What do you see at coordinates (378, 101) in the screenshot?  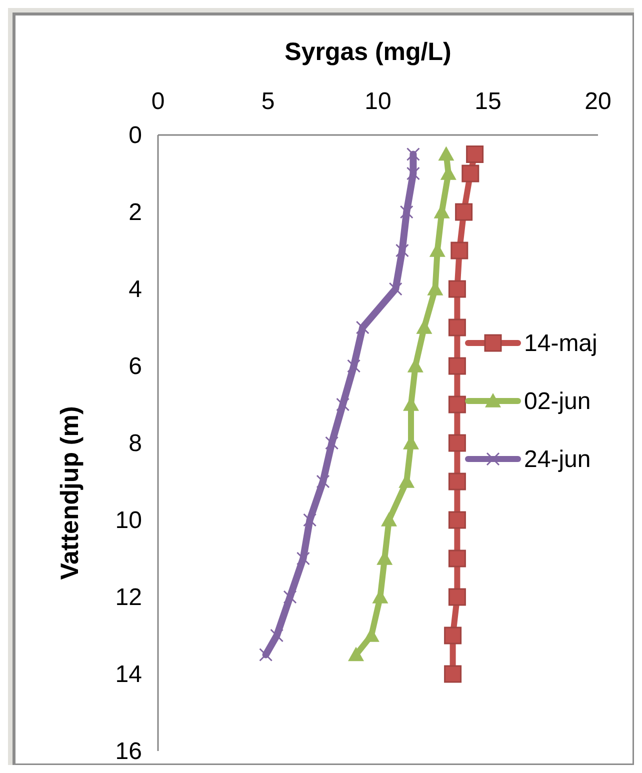 I see `x-tick-label: 10` at bounding box center [378, 101].